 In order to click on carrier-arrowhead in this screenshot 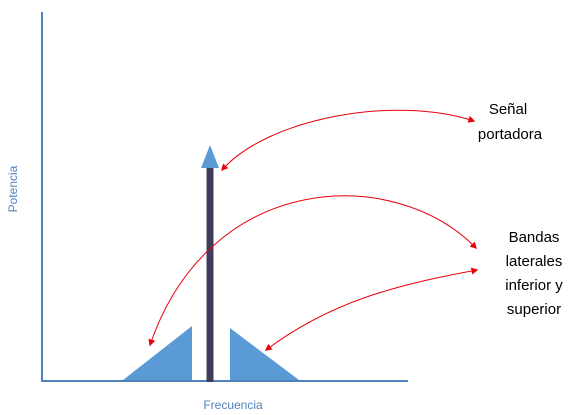, I will do `click(210, 156)`.